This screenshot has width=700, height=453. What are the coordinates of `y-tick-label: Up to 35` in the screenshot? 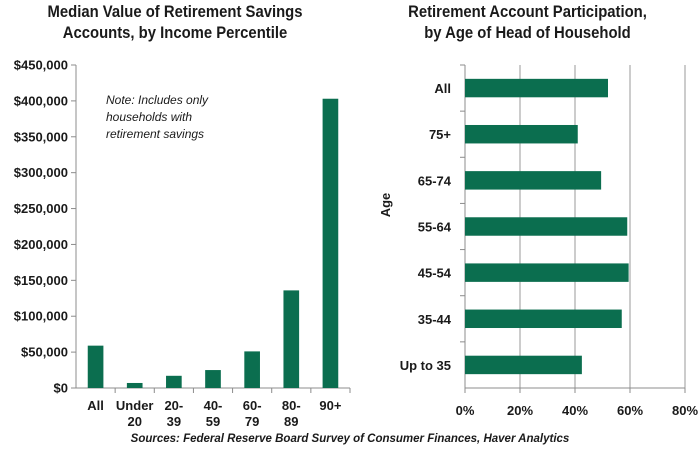 It's located at (425, 365).